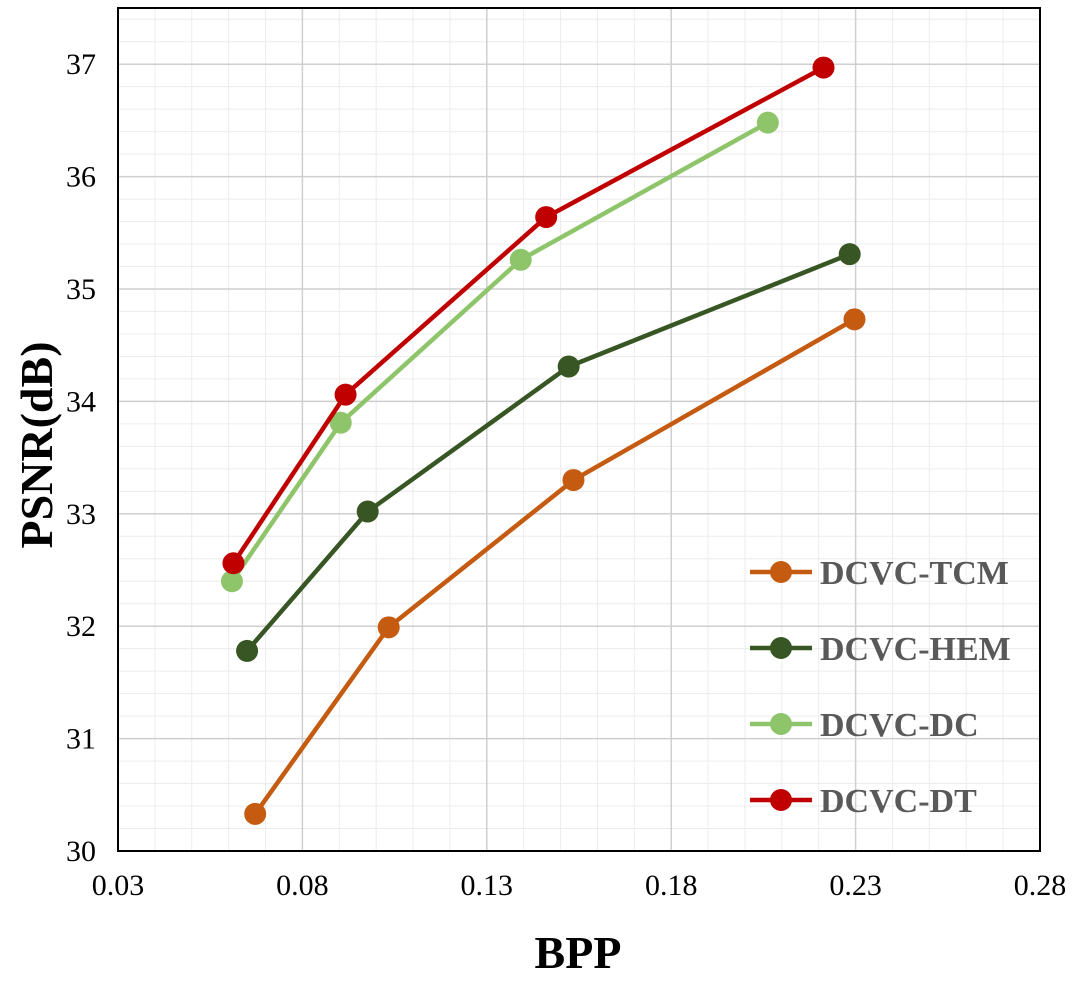  What do you see at coordinates (36, 444) in the screenshot?
I see `y-axis-title: PSNR(dB)` at bounding box center [36, 444].